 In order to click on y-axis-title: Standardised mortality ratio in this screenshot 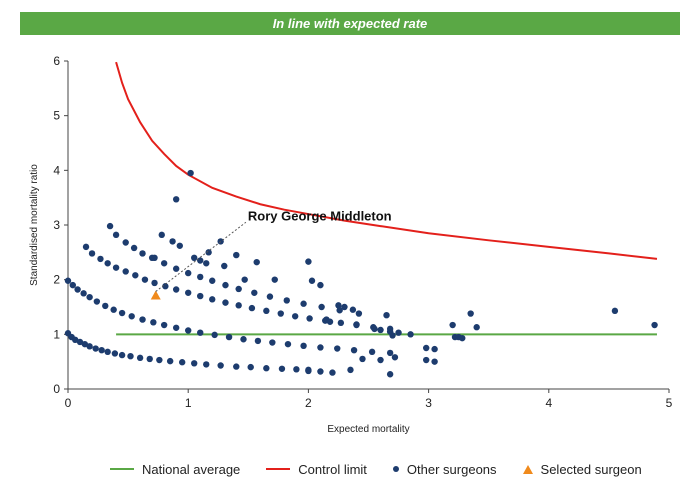, I will do `click(34, 225)`.